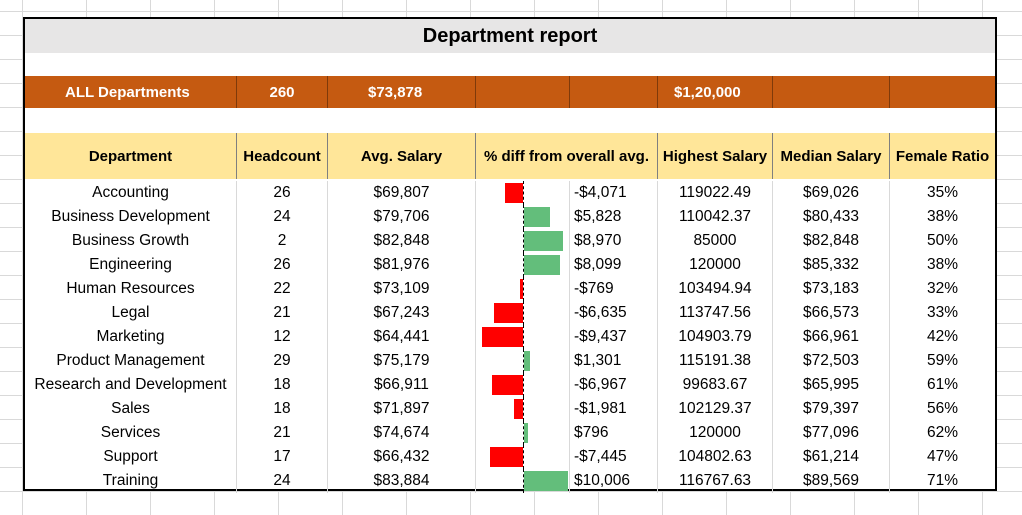  What do you see at coordinates (131, 433) in the screenshot?
I see `department-cell: Services` at bounding box center [131, 433].